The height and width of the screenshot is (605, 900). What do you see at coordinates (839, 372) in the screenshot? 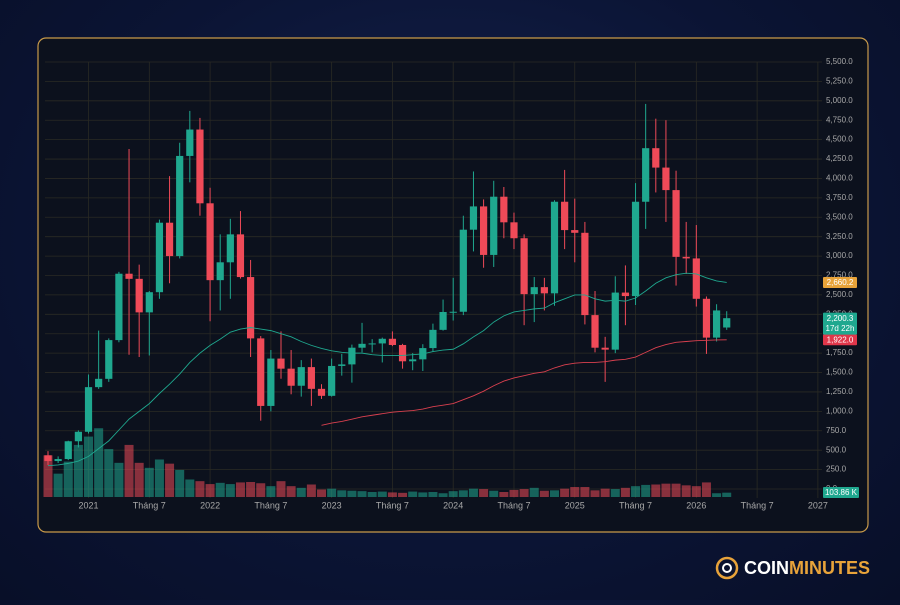
I see `y-tick-label: 1,500.0` at bounding box center [839, 372].